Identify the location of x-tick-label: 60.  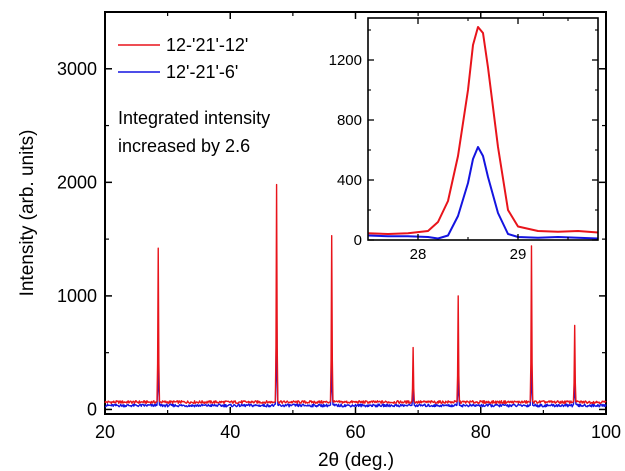
(355, 432).